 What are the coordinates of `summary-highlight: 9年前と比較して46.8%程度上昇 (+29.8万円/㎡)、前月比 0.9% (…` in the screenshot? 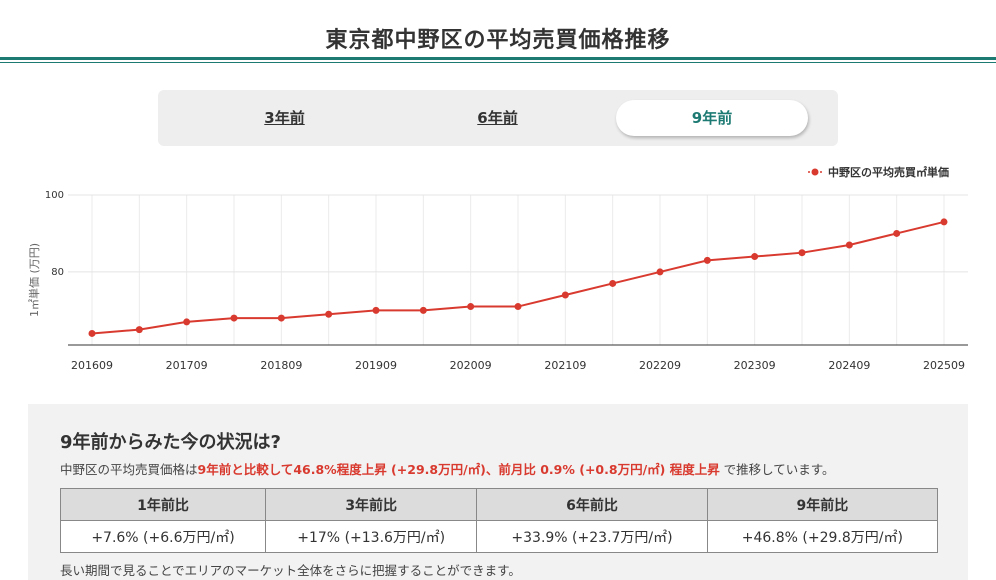 It's located at (458, 469).